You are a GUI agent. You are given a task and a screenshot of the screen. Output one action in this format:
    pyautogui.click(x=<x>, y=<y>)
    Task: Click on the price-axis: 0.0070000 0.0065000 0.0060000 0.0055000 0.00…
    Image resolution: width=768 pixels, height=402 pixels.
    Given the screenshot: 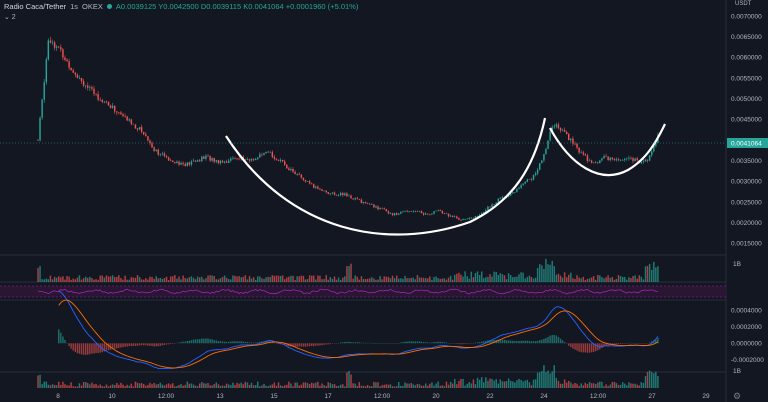 What is the action you would take?
    pyautogui.click(x=746, y=130)
    